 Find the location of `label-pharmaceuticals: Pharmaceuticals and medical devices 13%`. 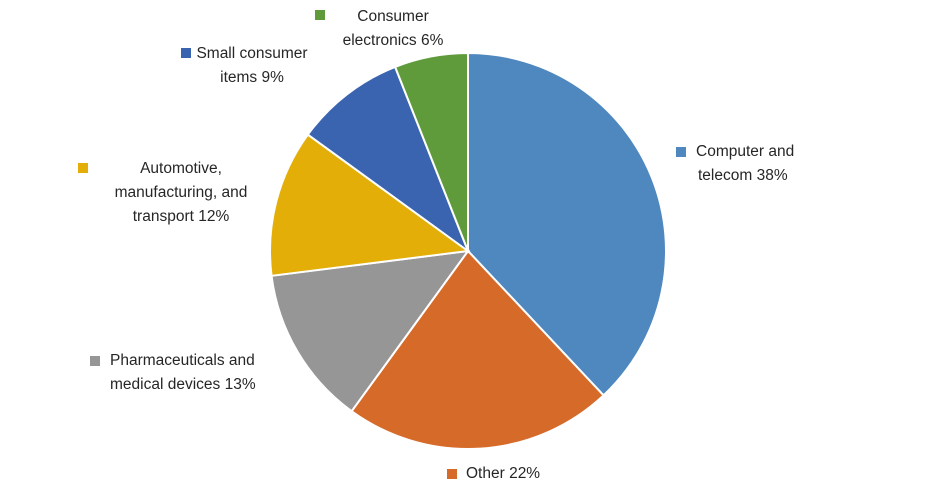

label-pharmaceuticals: Pharmaceuticals and medical devices 13% is located at coordinates (183, 372).